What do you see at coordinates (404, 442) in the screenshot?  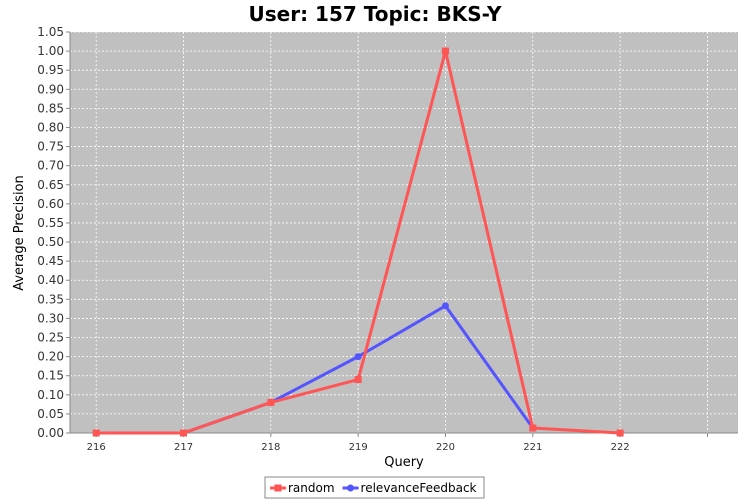 I see `x-axis: 216 217 218 219 220 221 222` at bounding box center [404, 442].